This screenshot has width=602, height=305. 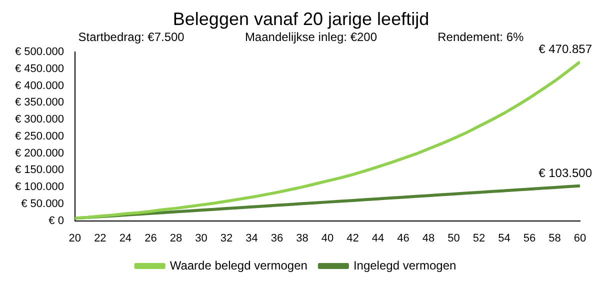 I want to click on x-tick-label: 60, so click(x=580, y=238).